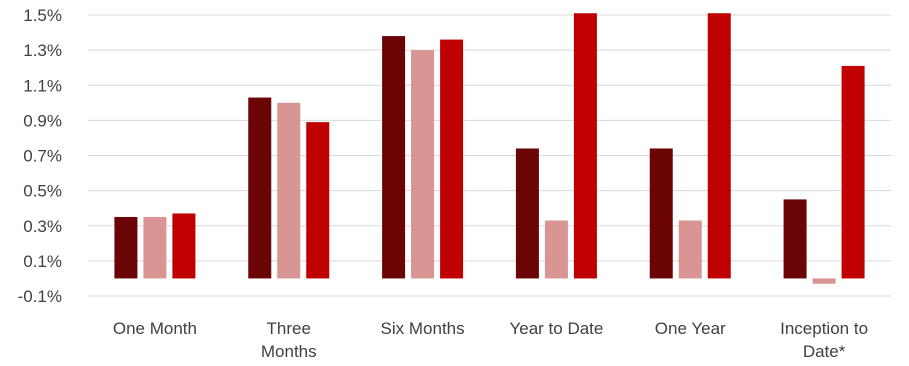 This screenshot has width=909, height=366. What do you see at coordinates (155, 328) in the screenshot?
I see `x-category-label: One Month` at bounding box center [155, 328].